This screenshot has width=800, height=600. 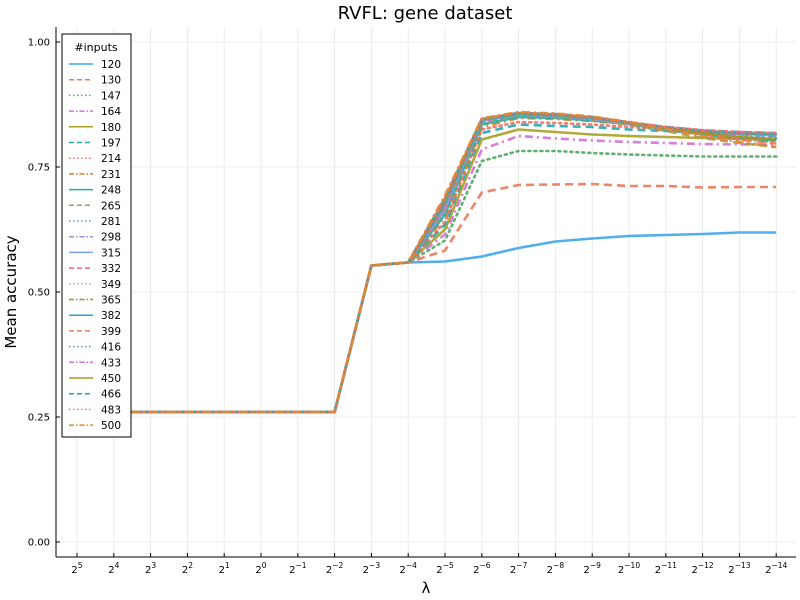 What do you see at coordinates (111, 426) in the screenshot?
I see `legend-label-500: 500` at bounding box center [111, 426].